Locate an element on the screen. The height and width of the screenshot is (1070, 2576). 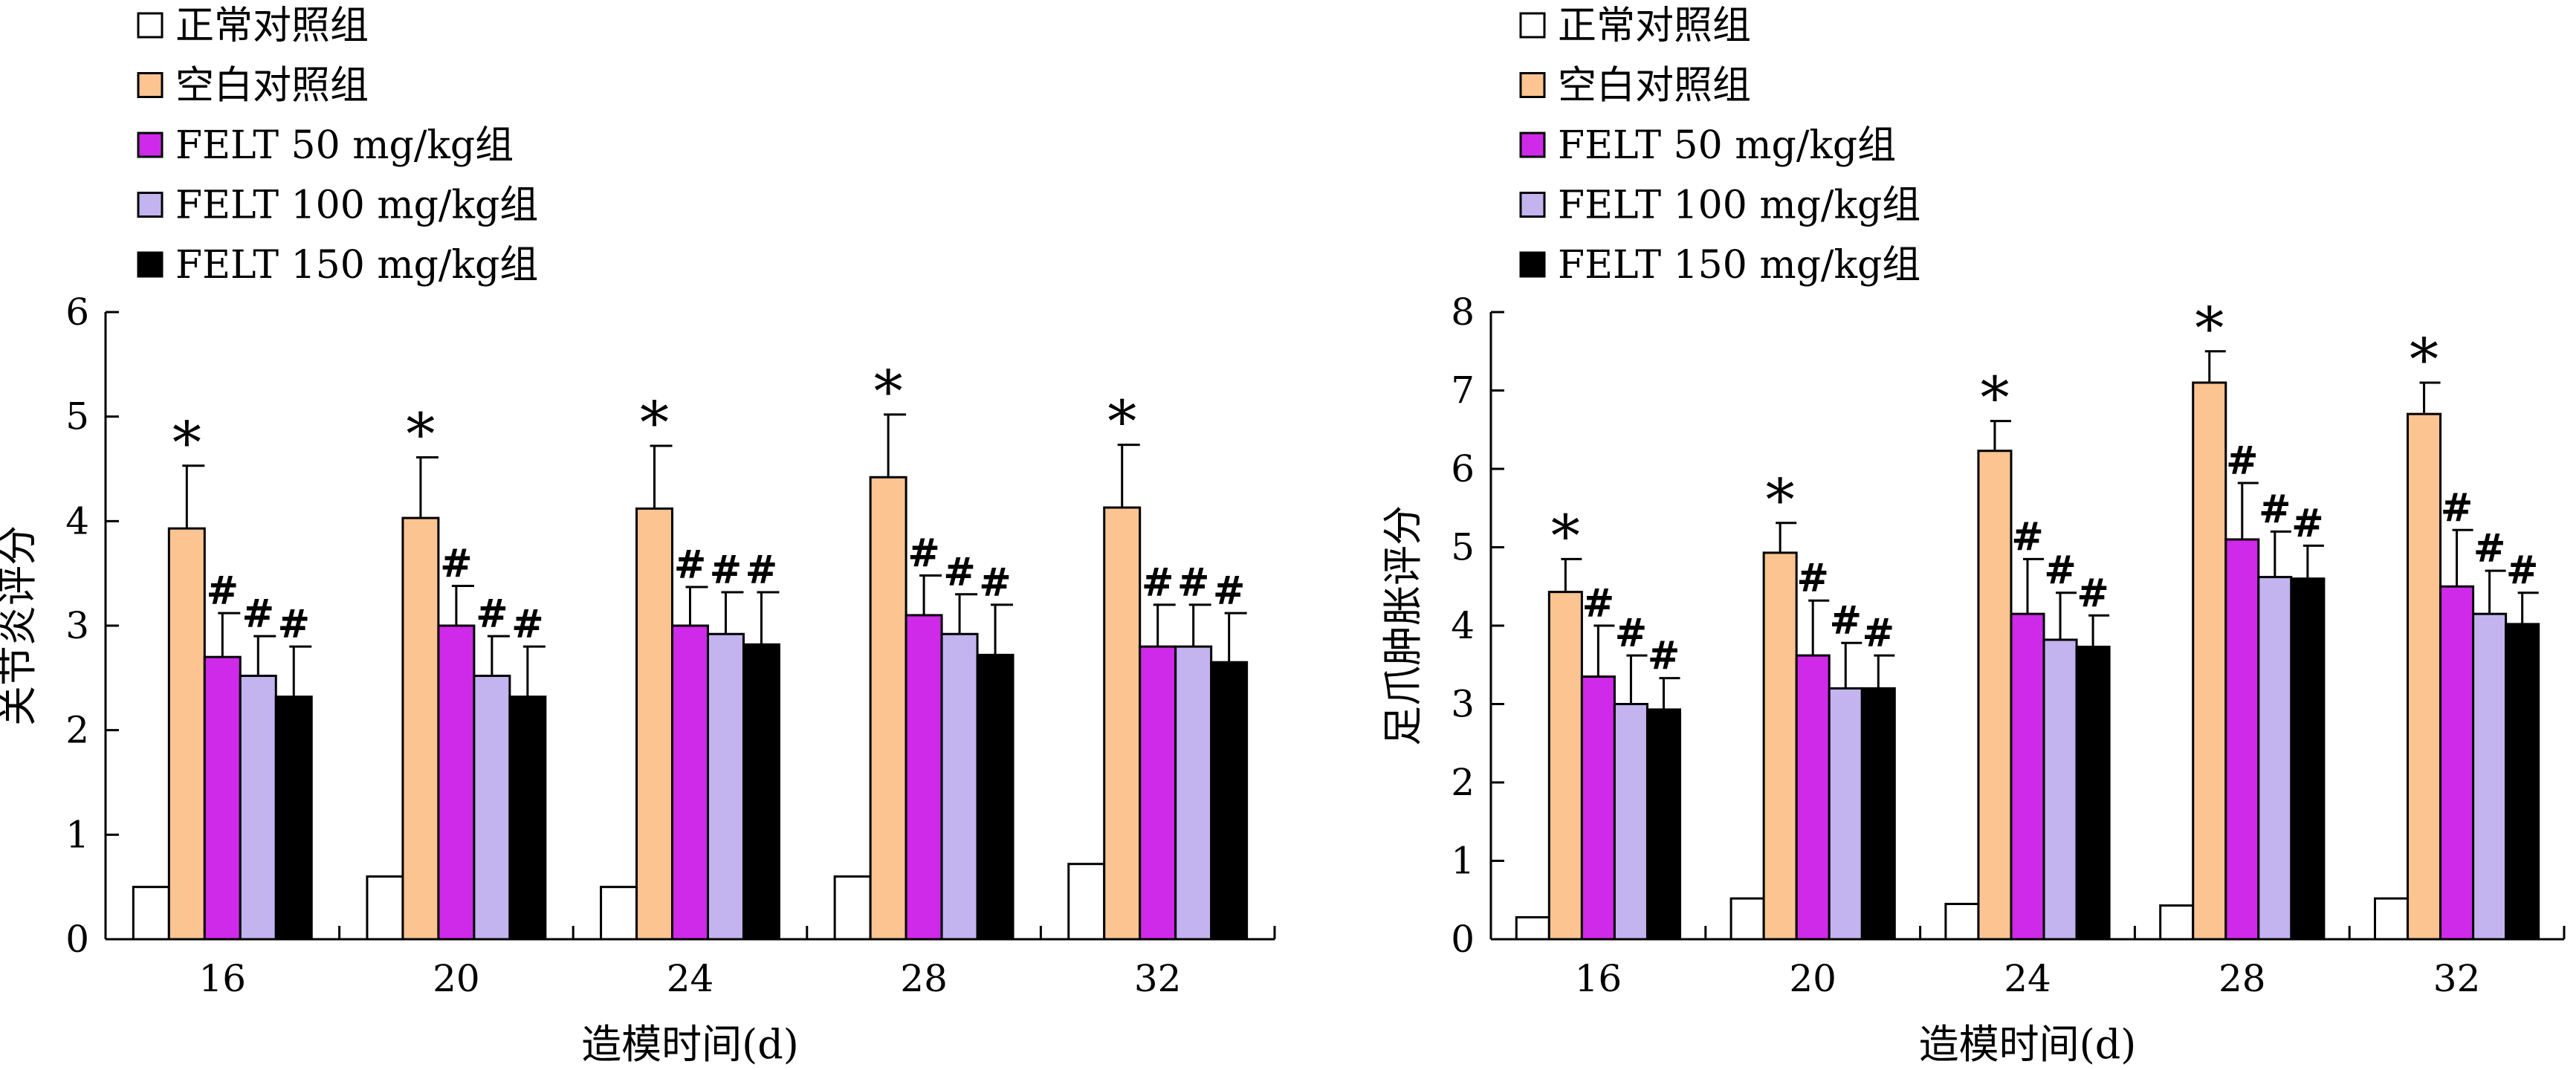
y-axis-title: 足爪肿胀评分 is located at coordinates (1403, 625).